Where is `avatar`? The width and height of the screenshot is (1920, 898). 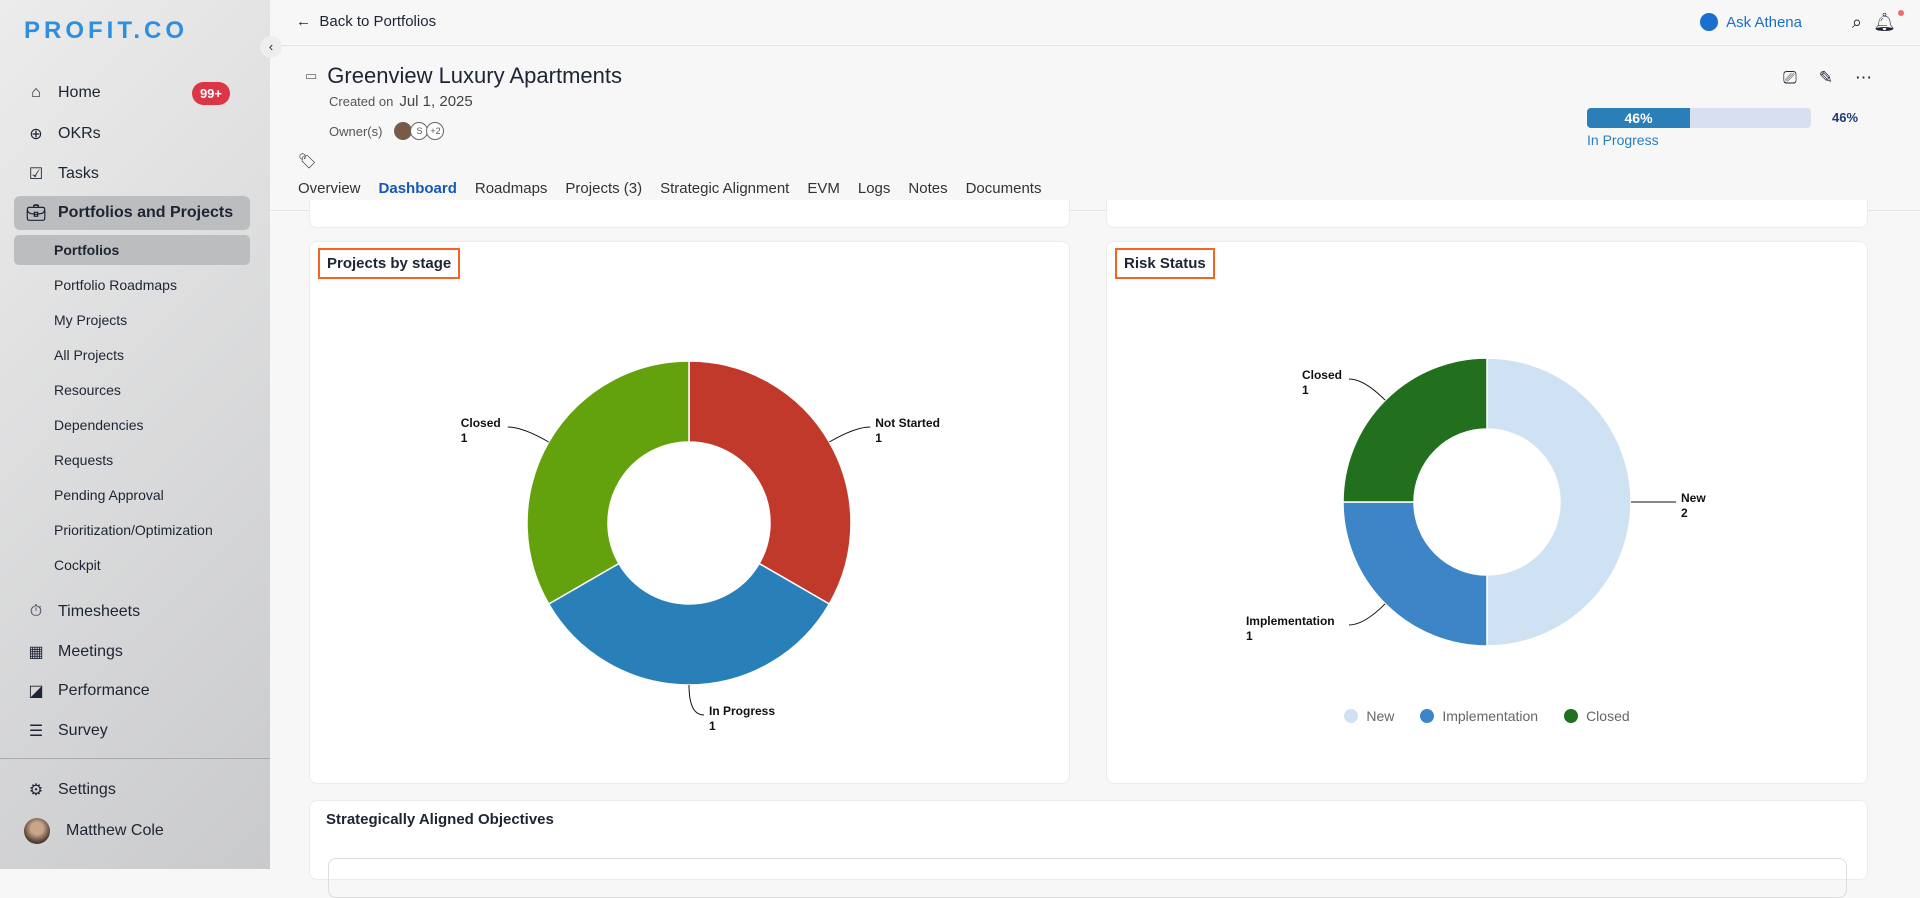
avatar is located at coordinates (37, 831).